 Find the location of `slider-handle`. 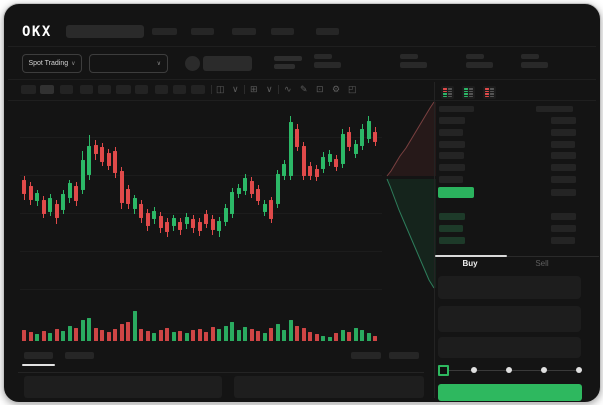

slider-handle is located at coordinates (443, 370).